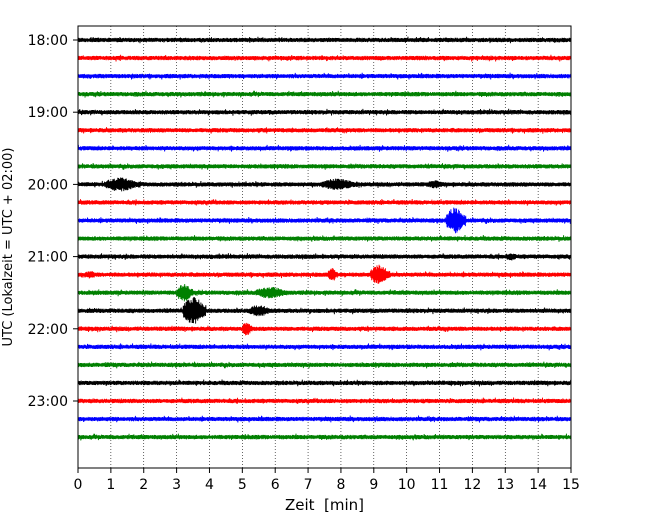  I want to click on y-tick-label: 19:00, so click(48, 113).